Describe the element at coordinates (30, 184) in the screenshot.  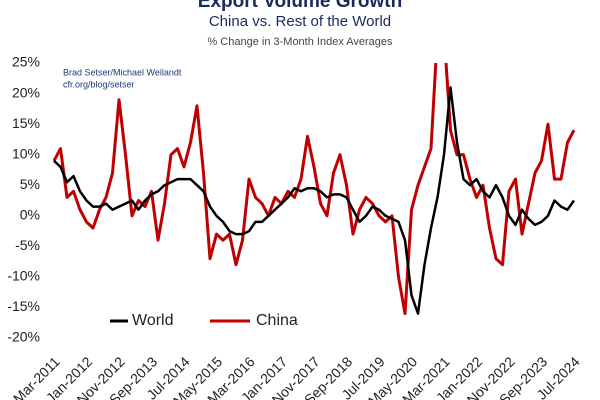
I see `y-tick-label: 5%` at that location.